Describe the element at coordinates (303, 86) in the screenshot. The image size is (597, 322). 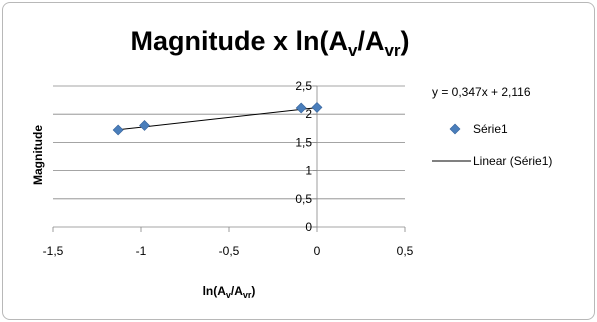
I see `y-tick-label: 2,5` at that location.